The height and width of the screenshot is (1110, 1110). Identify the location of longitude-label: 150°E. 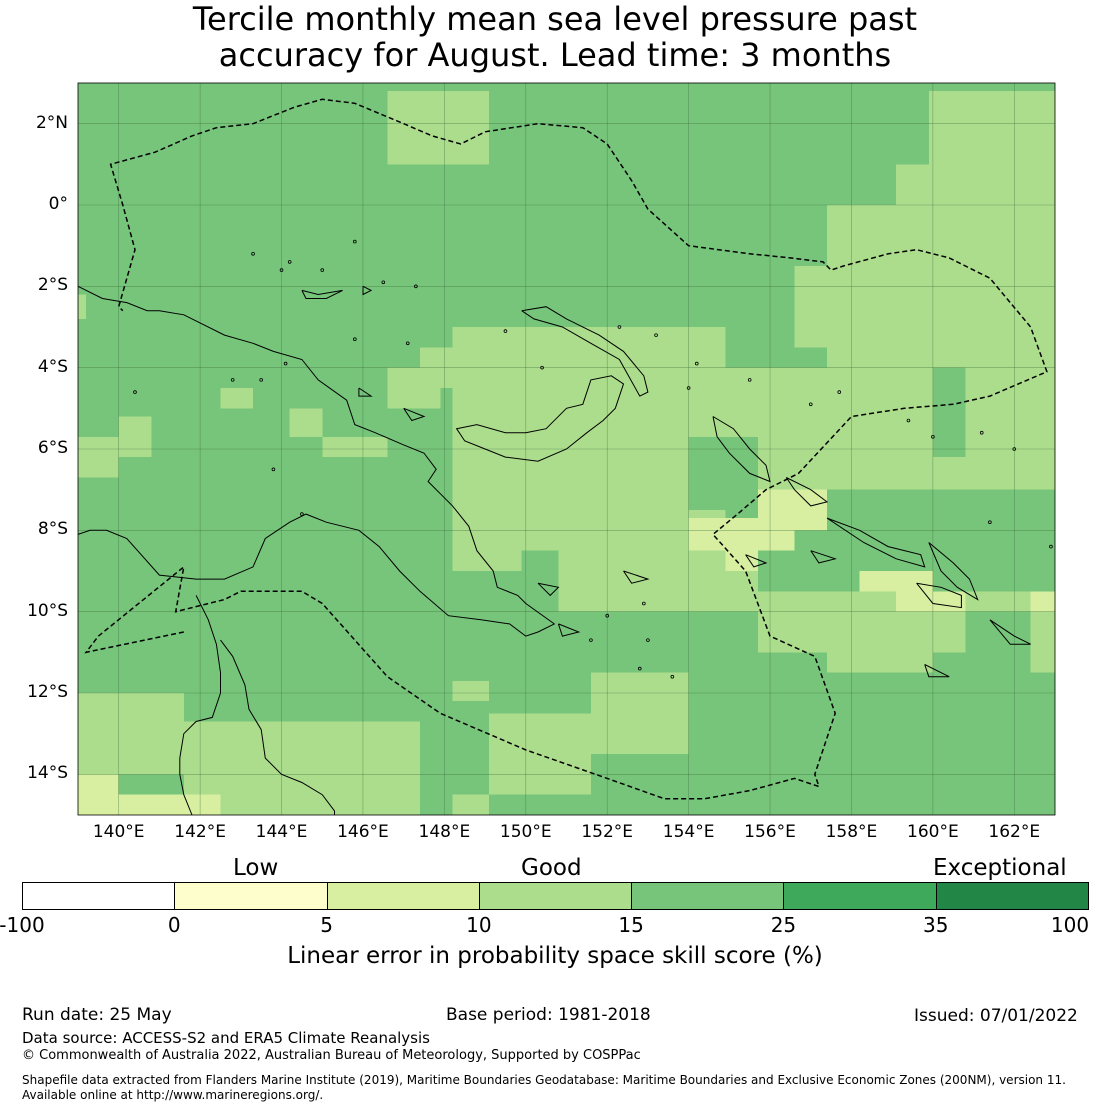
(525, 832).